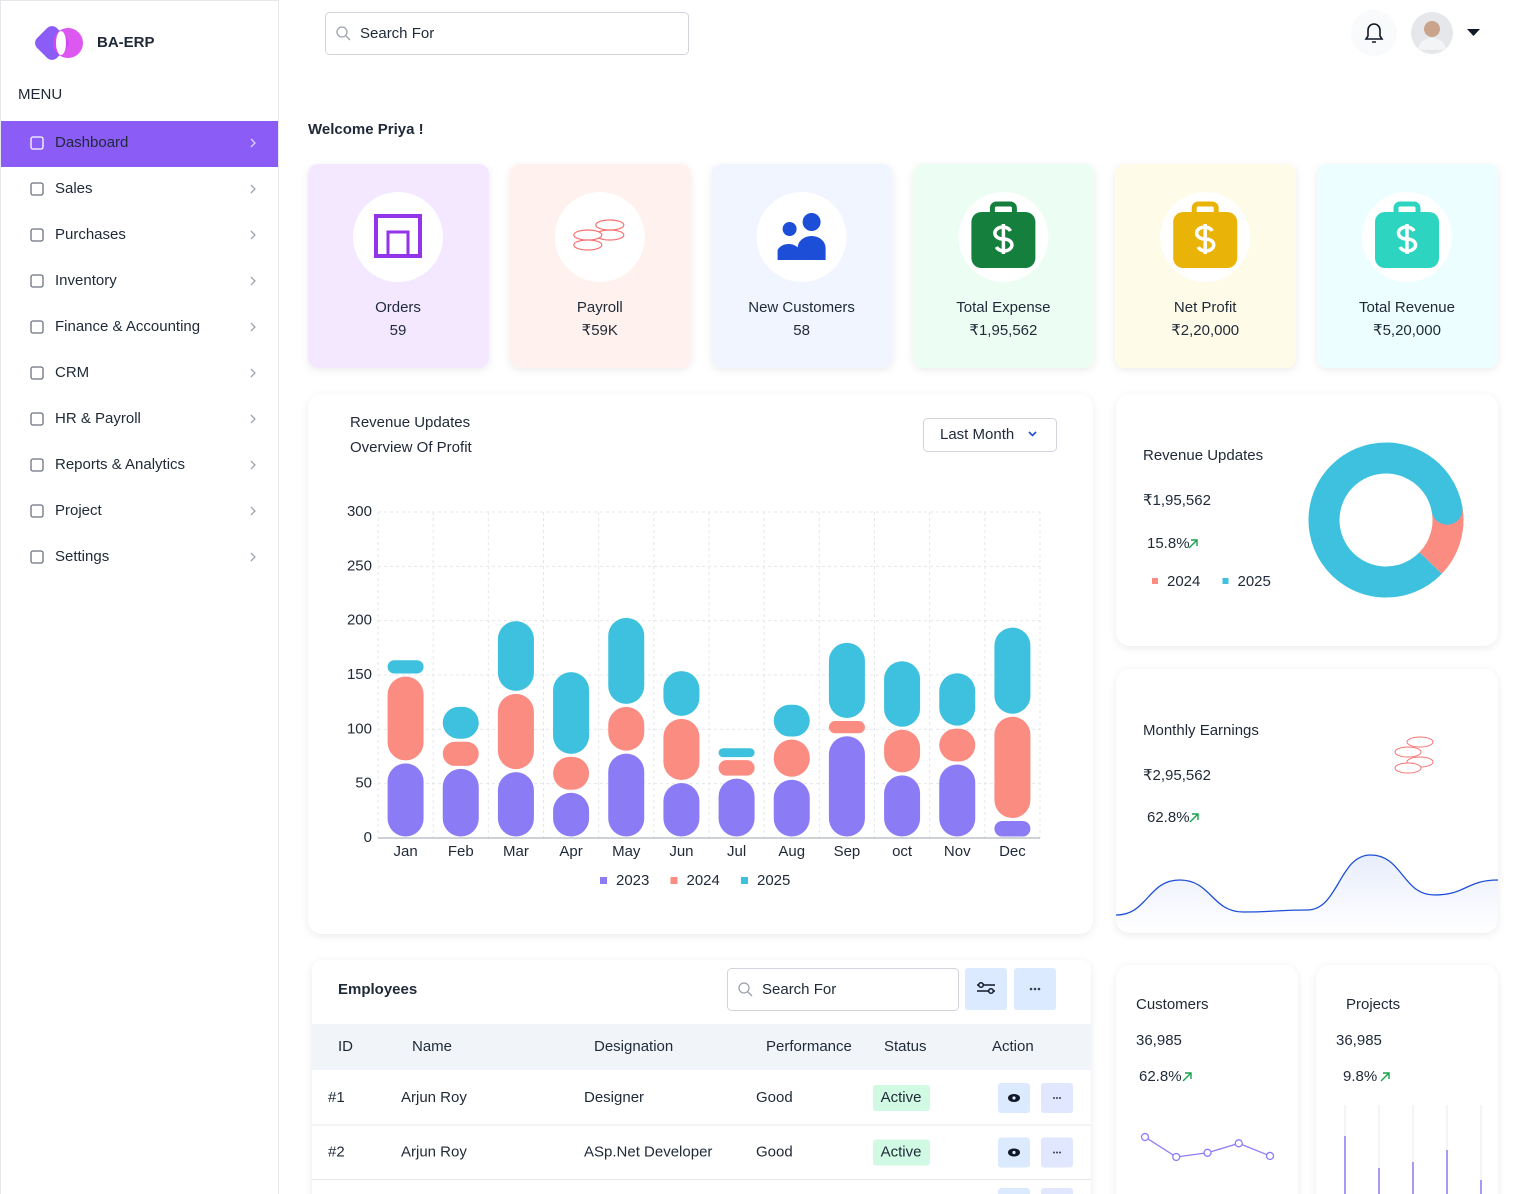 Image resolution: width=1516 pixels, height=1194 pixels. Describe the element at coordinates (1177, 775) in the screenshot. I see `card-value: ₹2,95,562` at that location.